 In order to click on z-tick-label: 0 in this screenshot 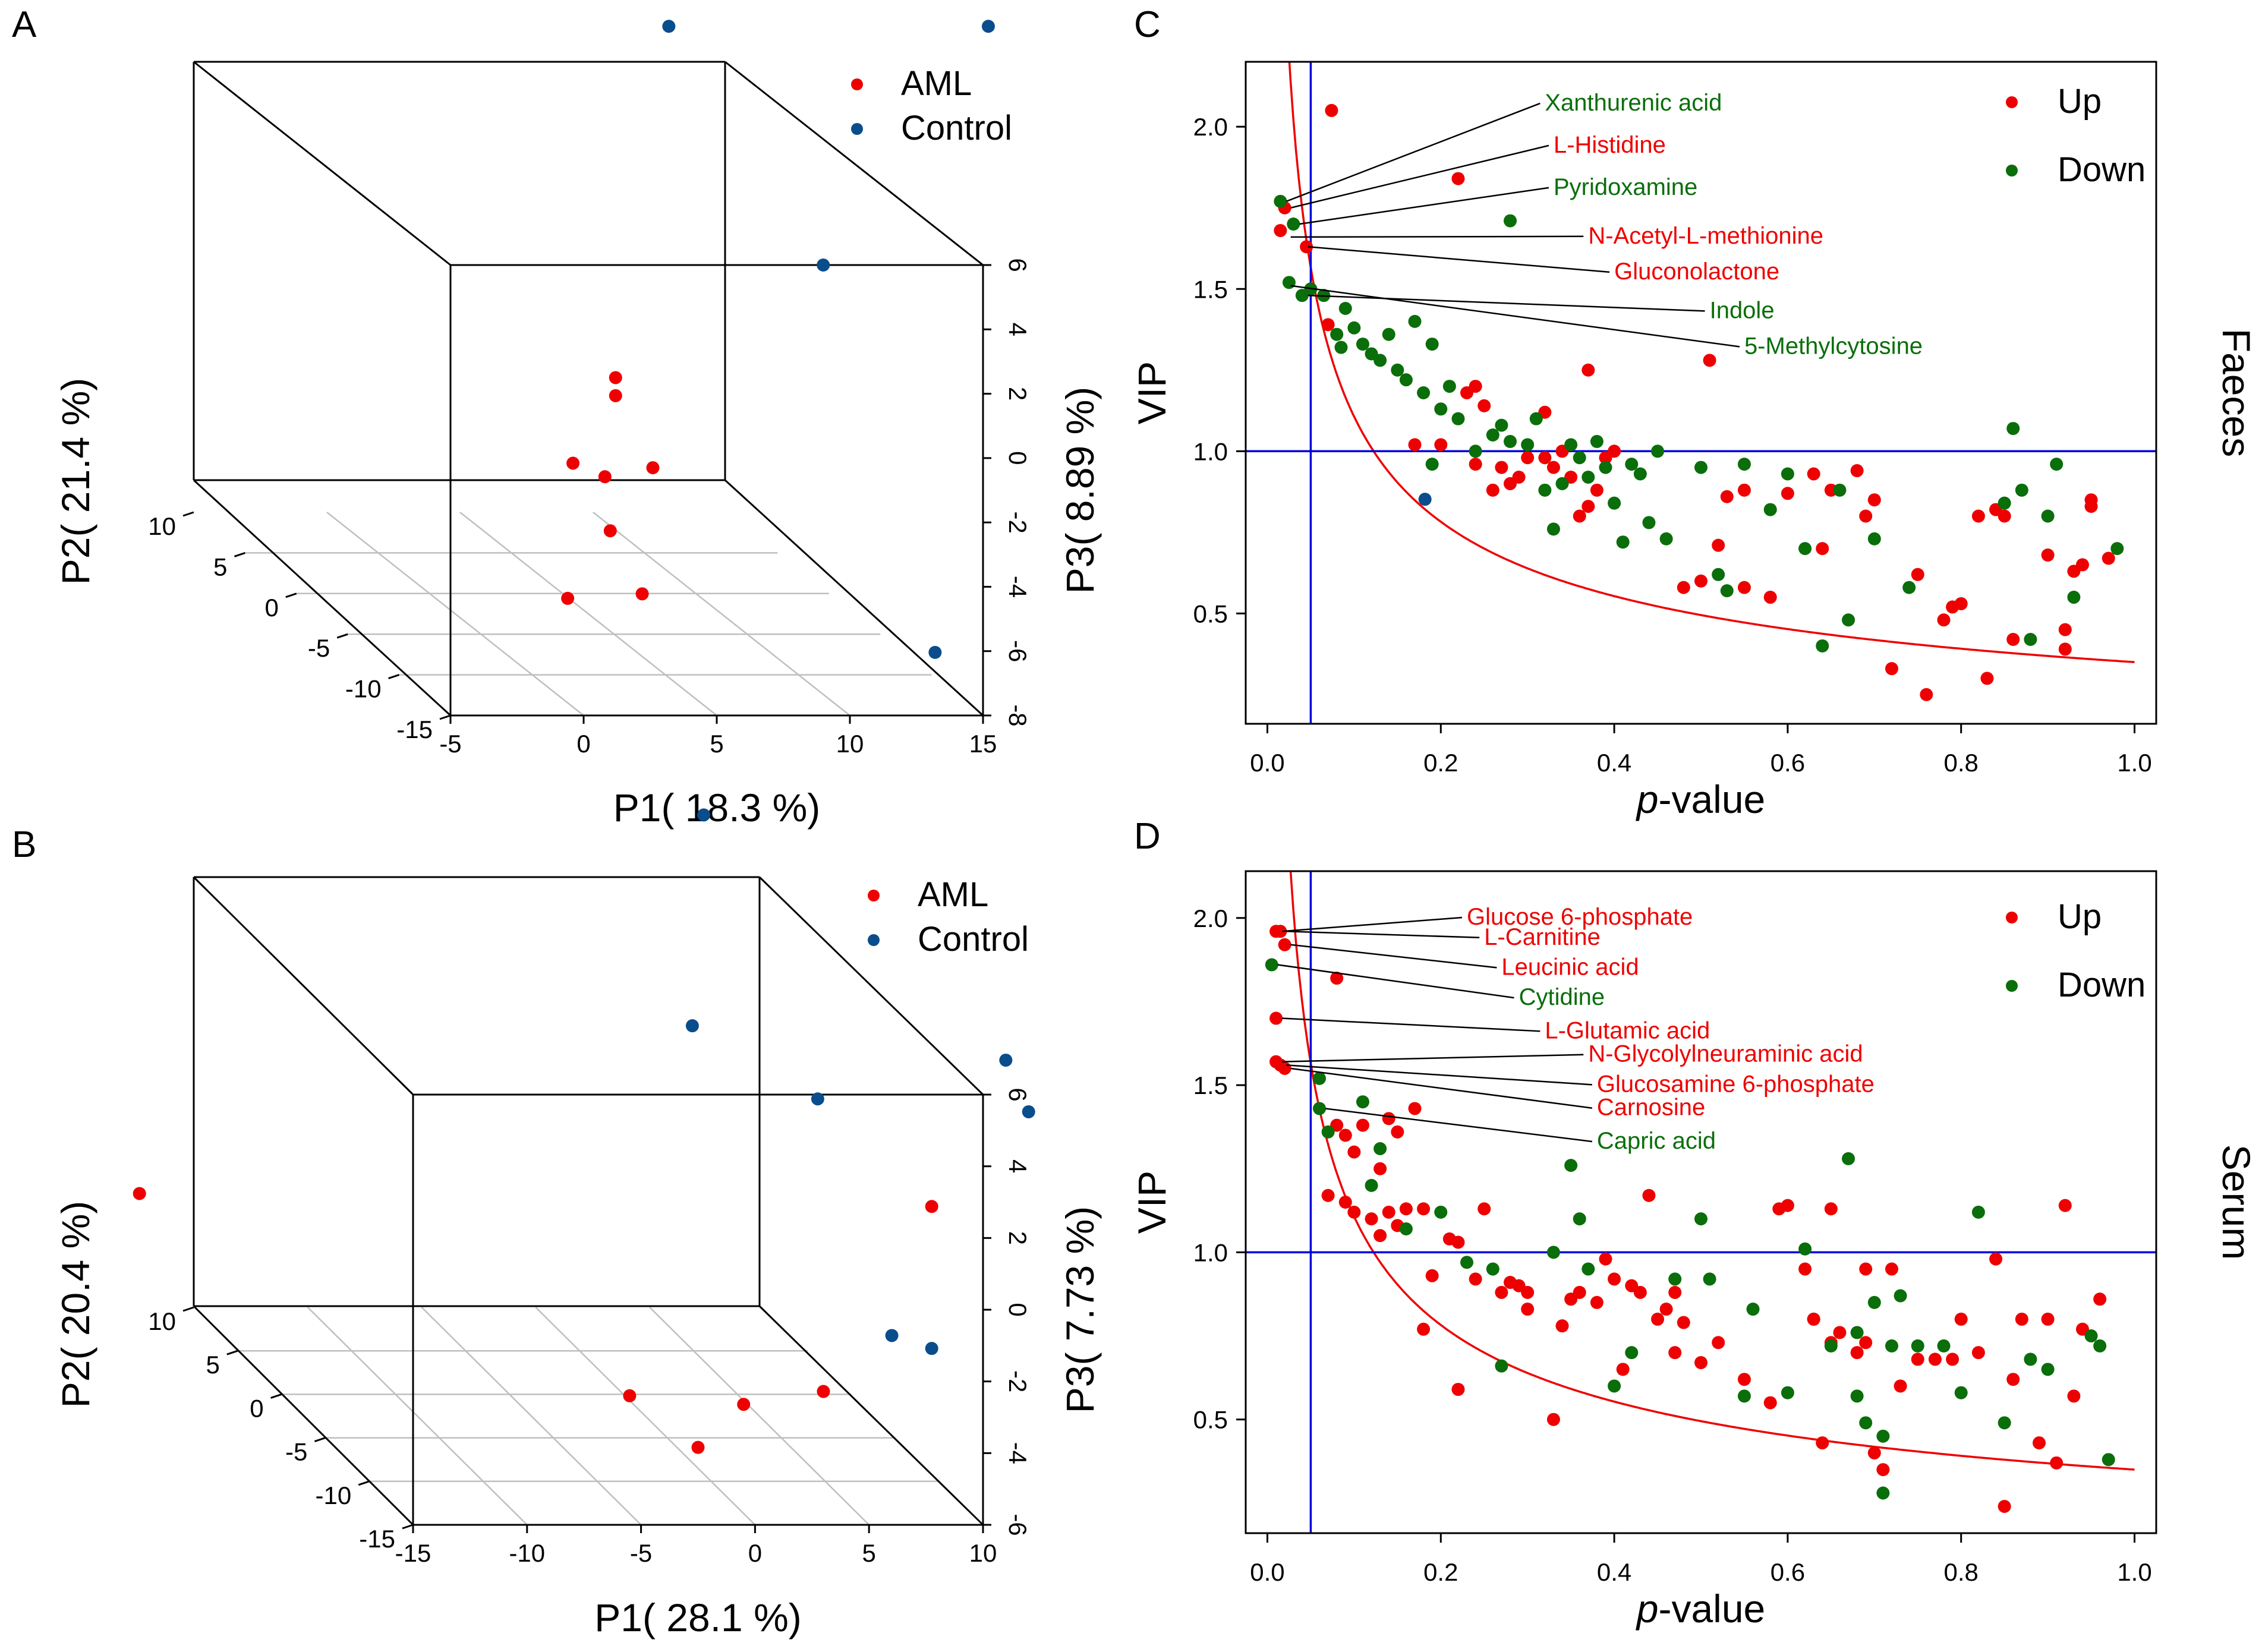, I will do `click(1018, 1309)`.